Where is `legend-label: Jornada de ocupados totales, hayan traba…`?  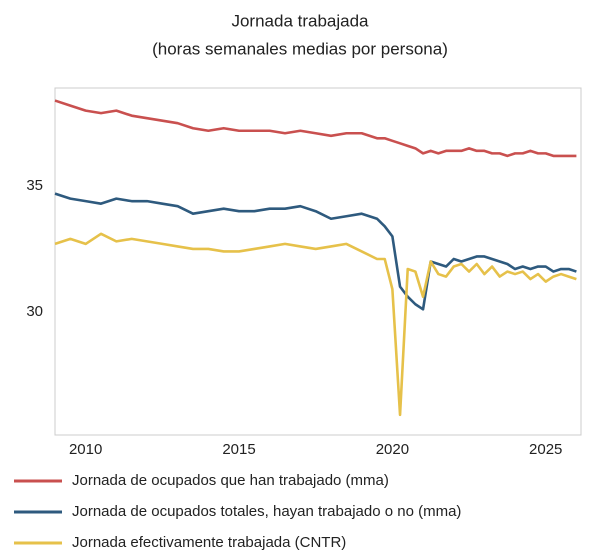 legend-label: Jornada de ocupados totales, hayan traba… is located at coordinates (266, 511).